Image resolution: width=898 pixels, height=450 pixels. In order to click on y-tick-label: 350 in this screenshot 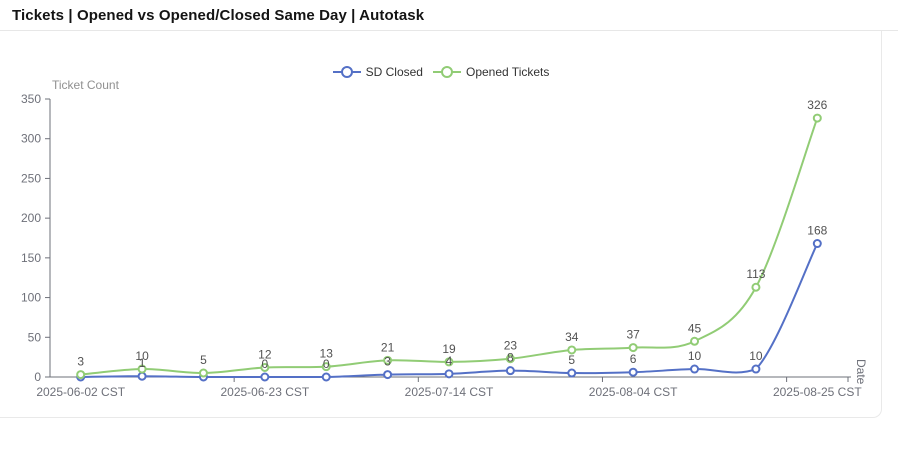, I will do `click(31, 99)`.